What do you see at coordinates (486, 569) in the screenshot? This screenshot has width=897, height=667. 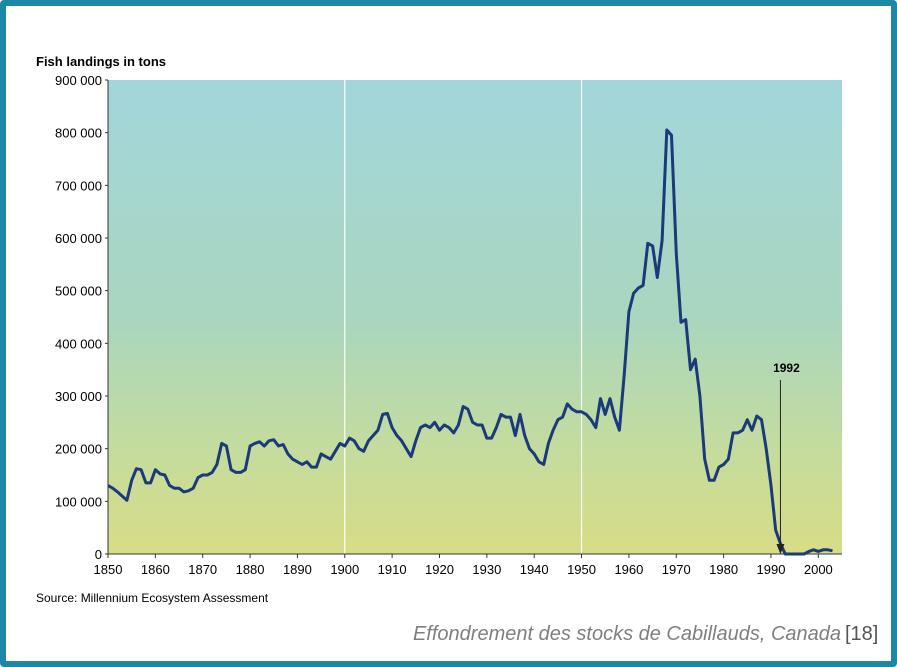 I see `x-tick-label: 1930` at bounding box center [486, 569].